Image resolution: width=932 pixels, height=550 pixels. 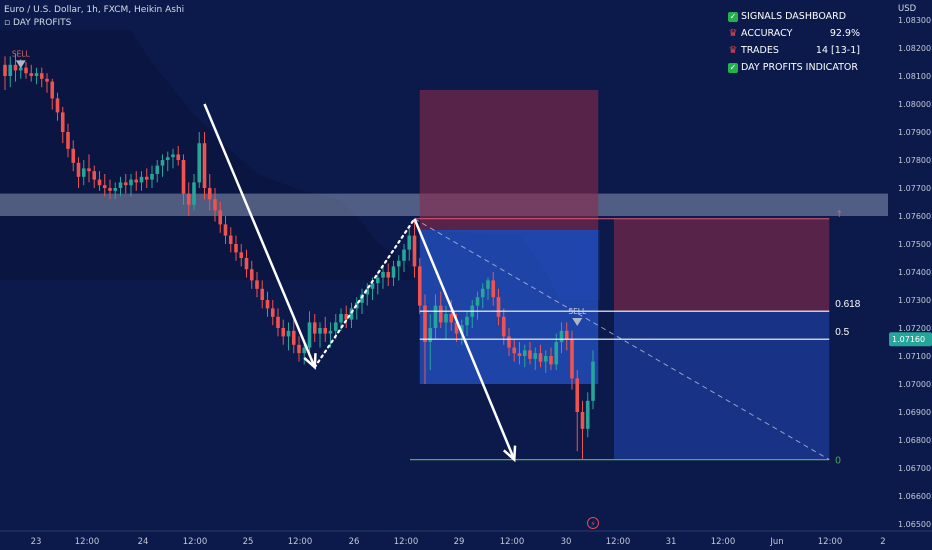 What do you see at coordinates (37, 23) in the screenshot?
I see `indicator-label: ▫ DAY PROFITS` at bounding box center [37, 23].